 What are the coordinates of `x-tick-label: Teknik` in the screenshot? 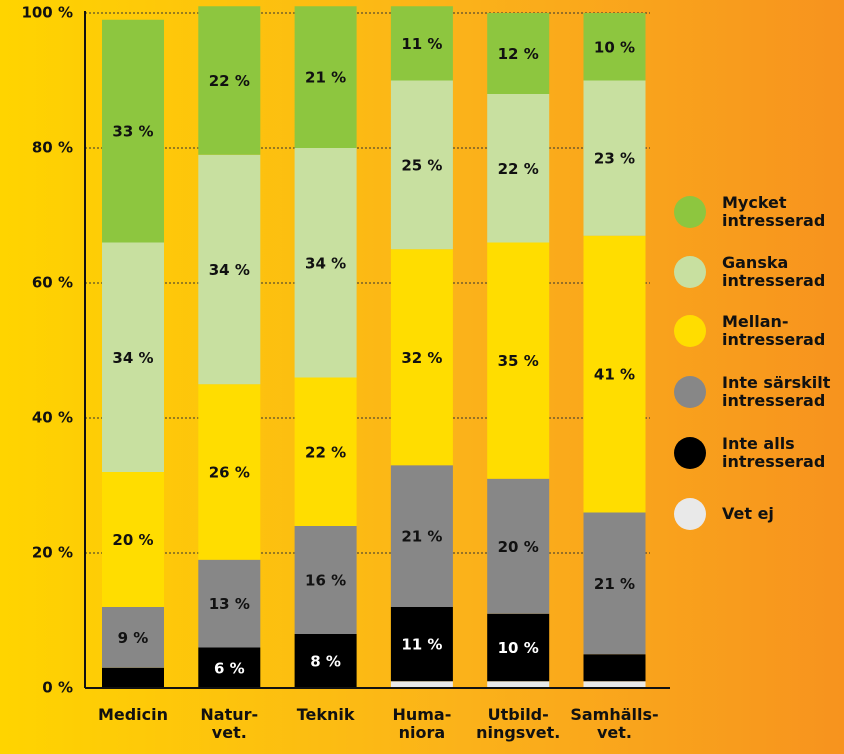 It's located at (325, 714).